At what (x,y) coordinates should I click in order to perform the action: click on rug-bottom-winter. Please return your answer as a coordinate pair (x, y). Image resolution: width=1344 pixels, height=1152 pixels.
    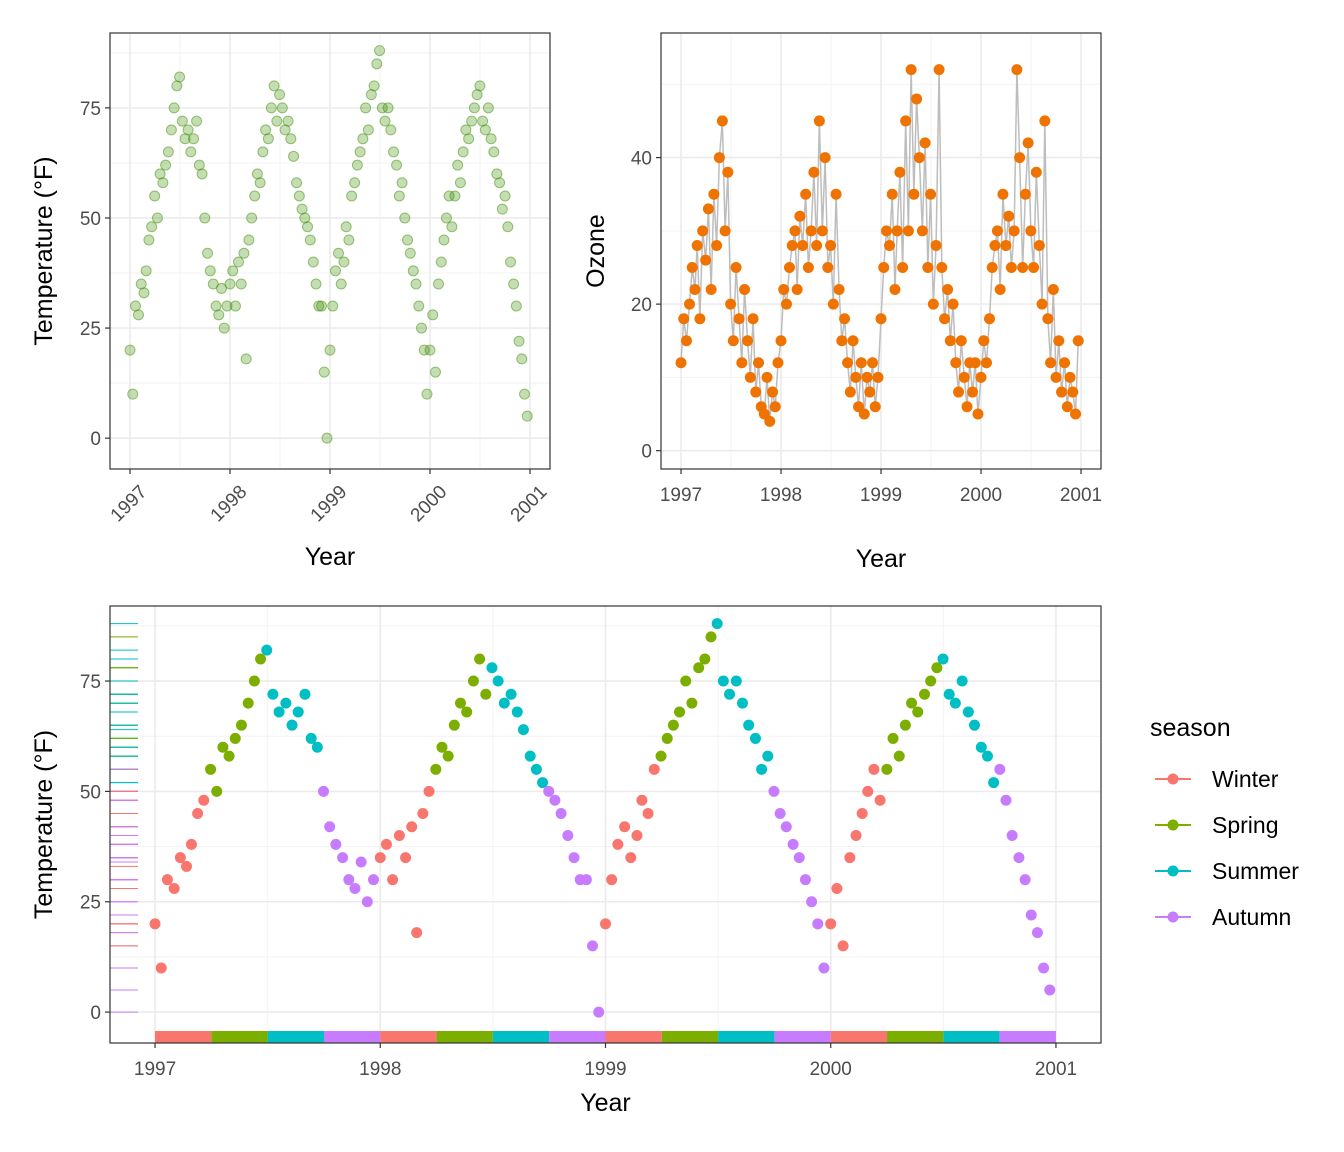
    Looking at the image, I should click on (183, 1037).